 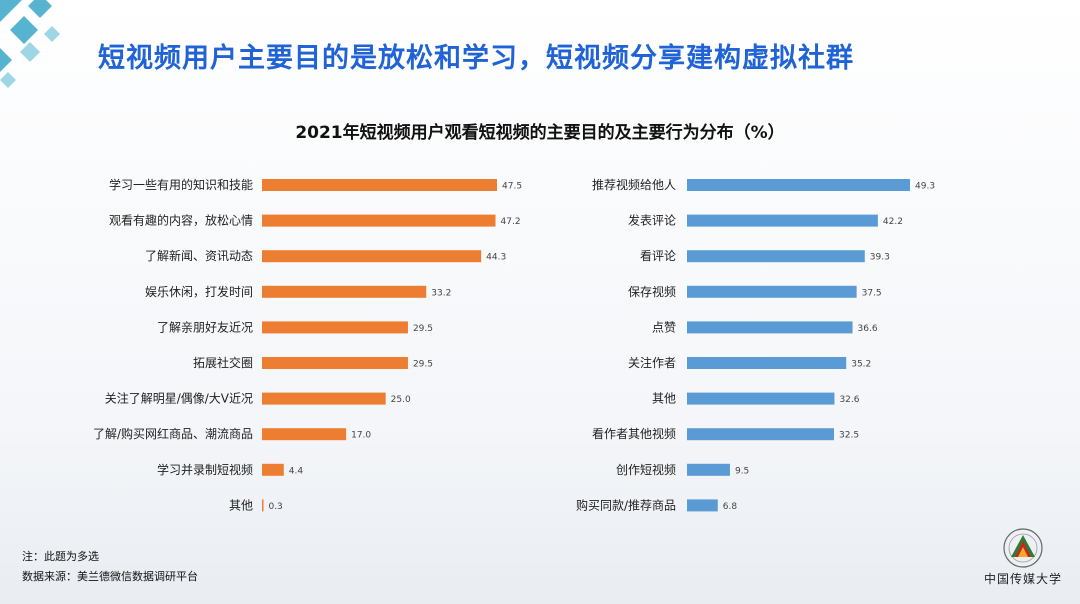 I want to click on right-category-label: 看作者其他视频, so click(x=634, y=433).